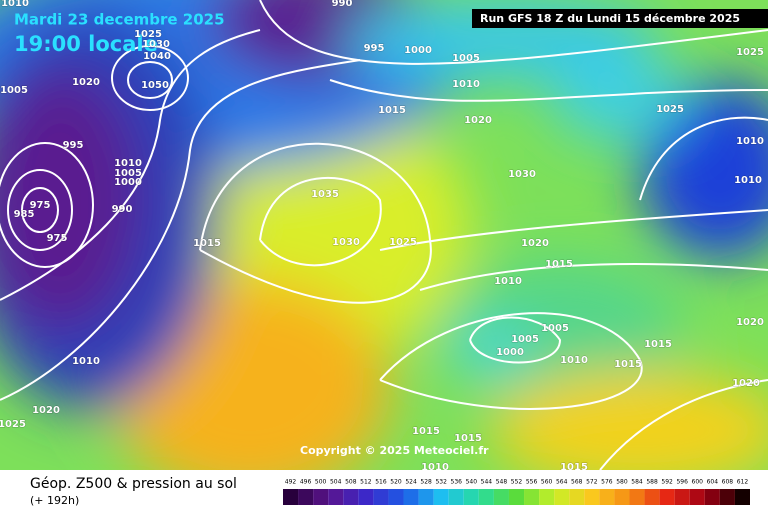 This screenshot has width=768, height=512. I want to click on scale-label: 496, so click(306, 482).